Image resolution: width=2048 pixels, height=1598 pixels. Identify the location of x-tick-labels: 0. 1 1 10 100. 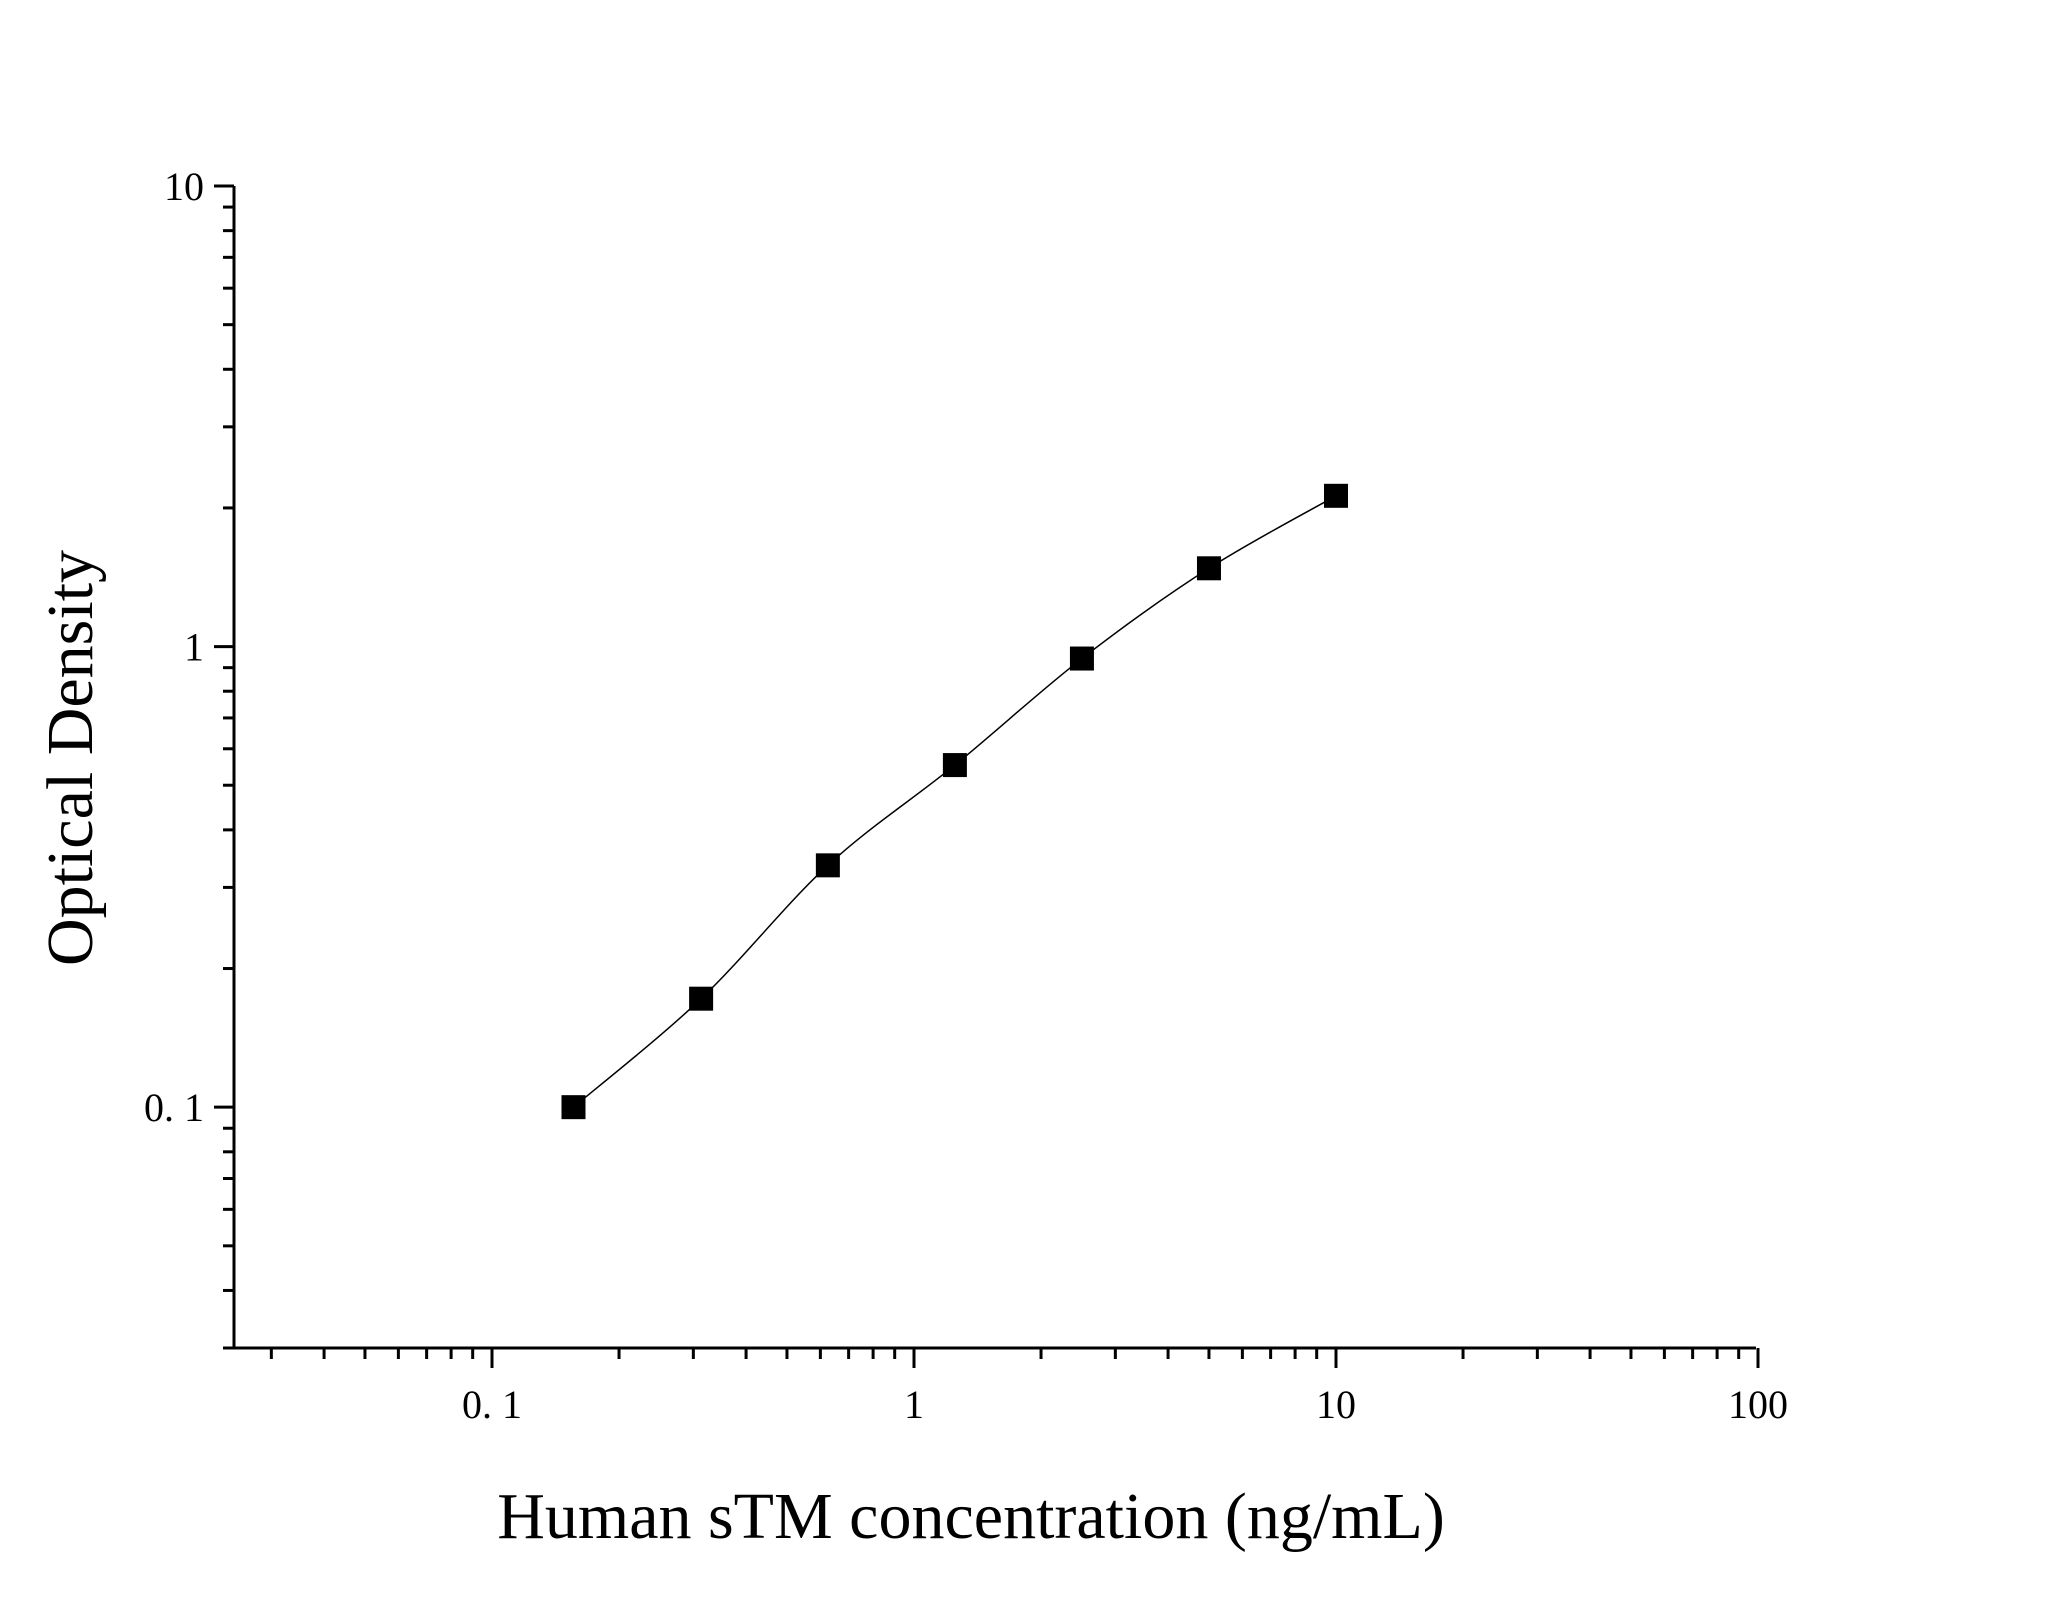
(1125, 1404).